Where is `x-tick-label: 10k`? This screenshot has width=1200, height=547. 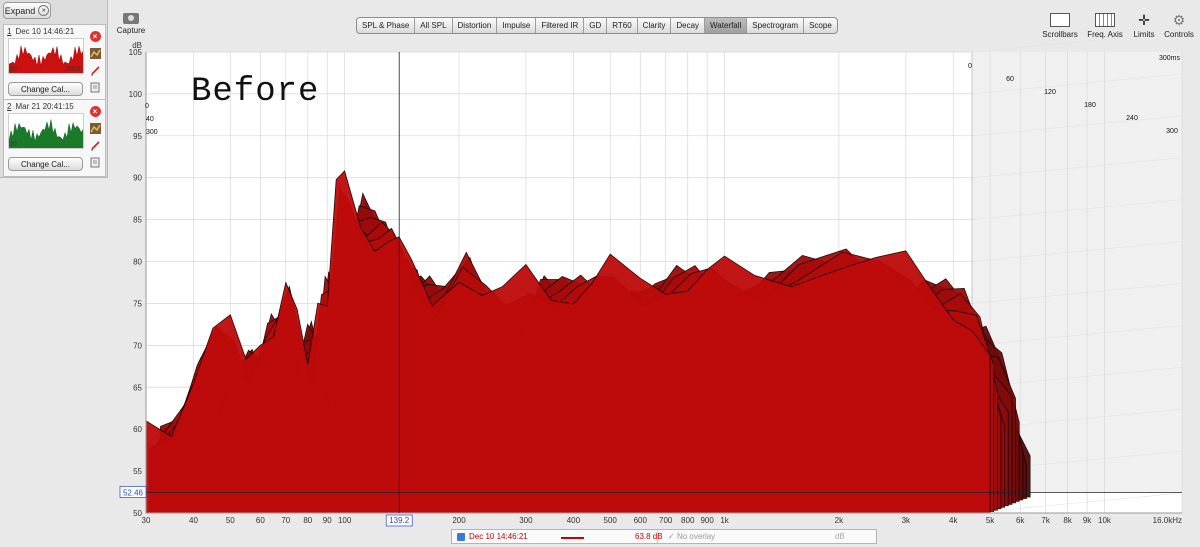
x-tick-label: 10k is located at coordinates (1105, 520).